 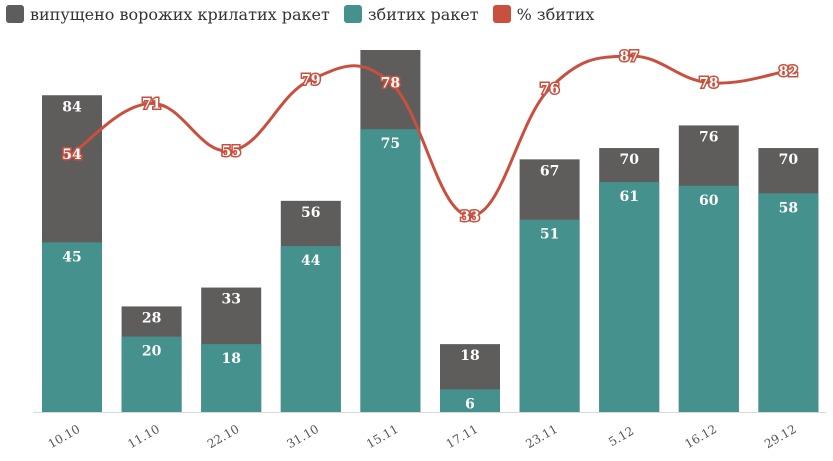 I want to click on legend-item-percent: % збитих, so click(x=543, y=14).